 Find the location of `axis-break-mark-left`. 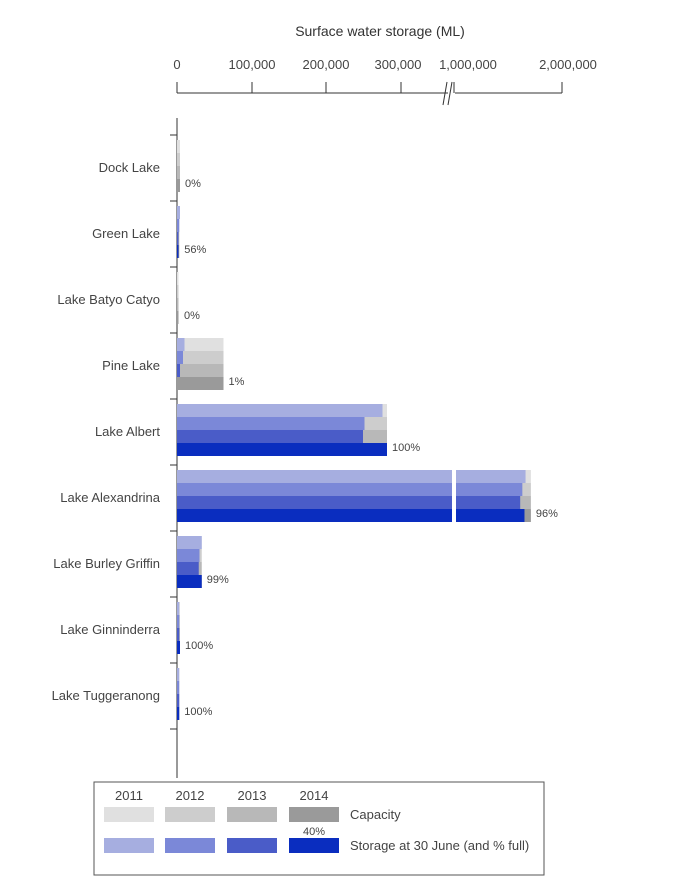

axis-break-mark-left is located at coordinates (445, 93).